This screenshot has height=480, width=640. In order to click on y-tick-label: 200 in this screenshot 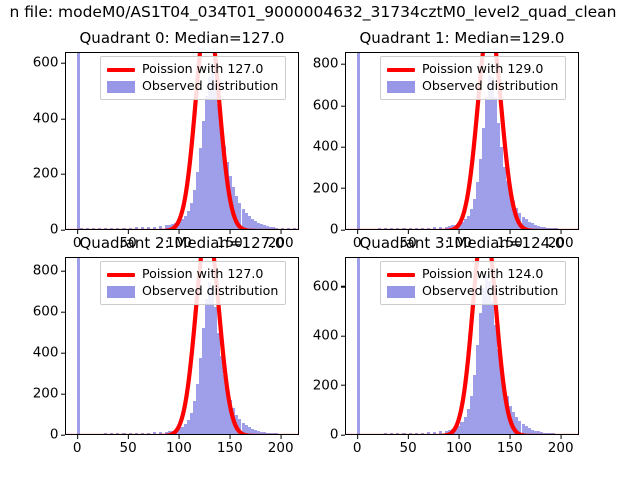, I will do `click(49, 174)`.